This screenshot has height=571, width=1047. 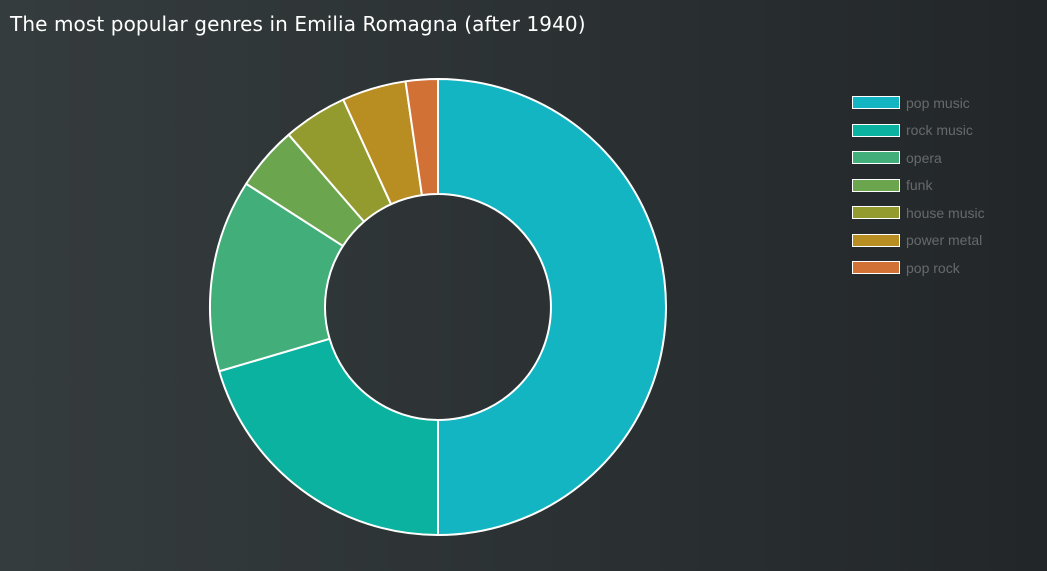 I want to click on legend-item-pop-rock: pop rock, so click(x=918, y=268).